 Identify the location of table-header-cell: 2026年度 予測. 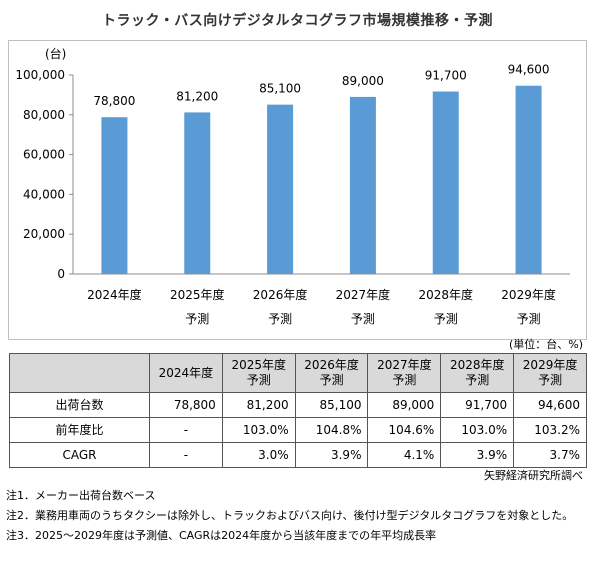
(331, 373).